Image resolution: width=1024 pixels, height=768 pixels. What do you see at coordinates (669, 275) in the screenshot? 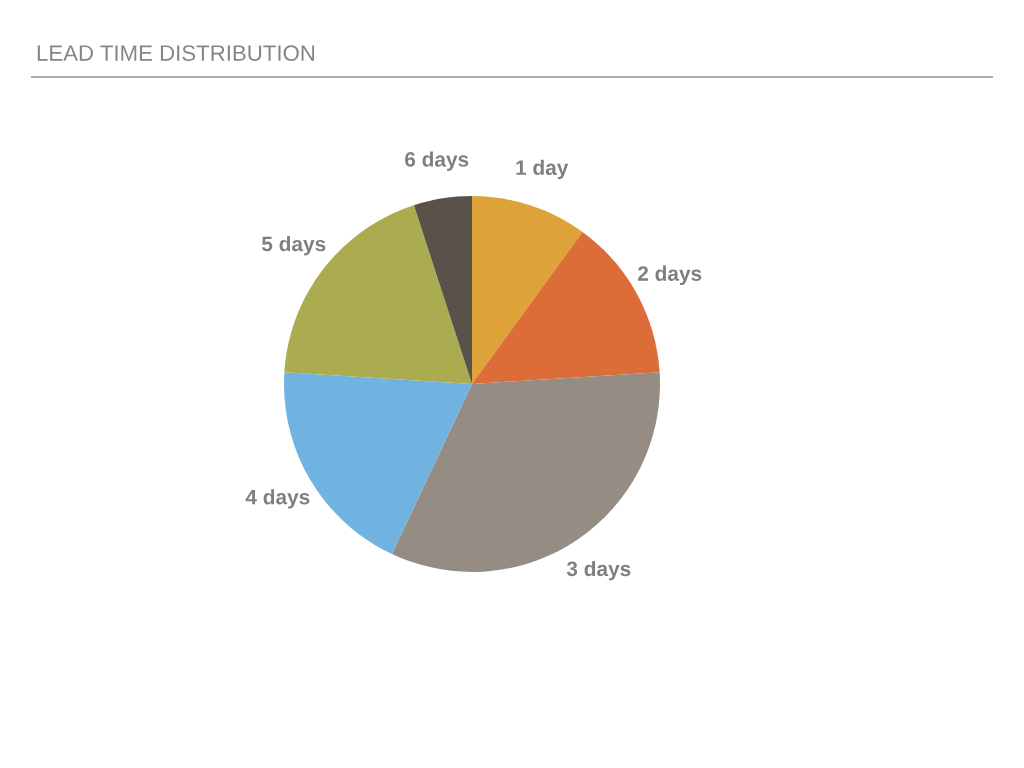
I see `slice-label: 2 days` at bounding box center [669, 275].